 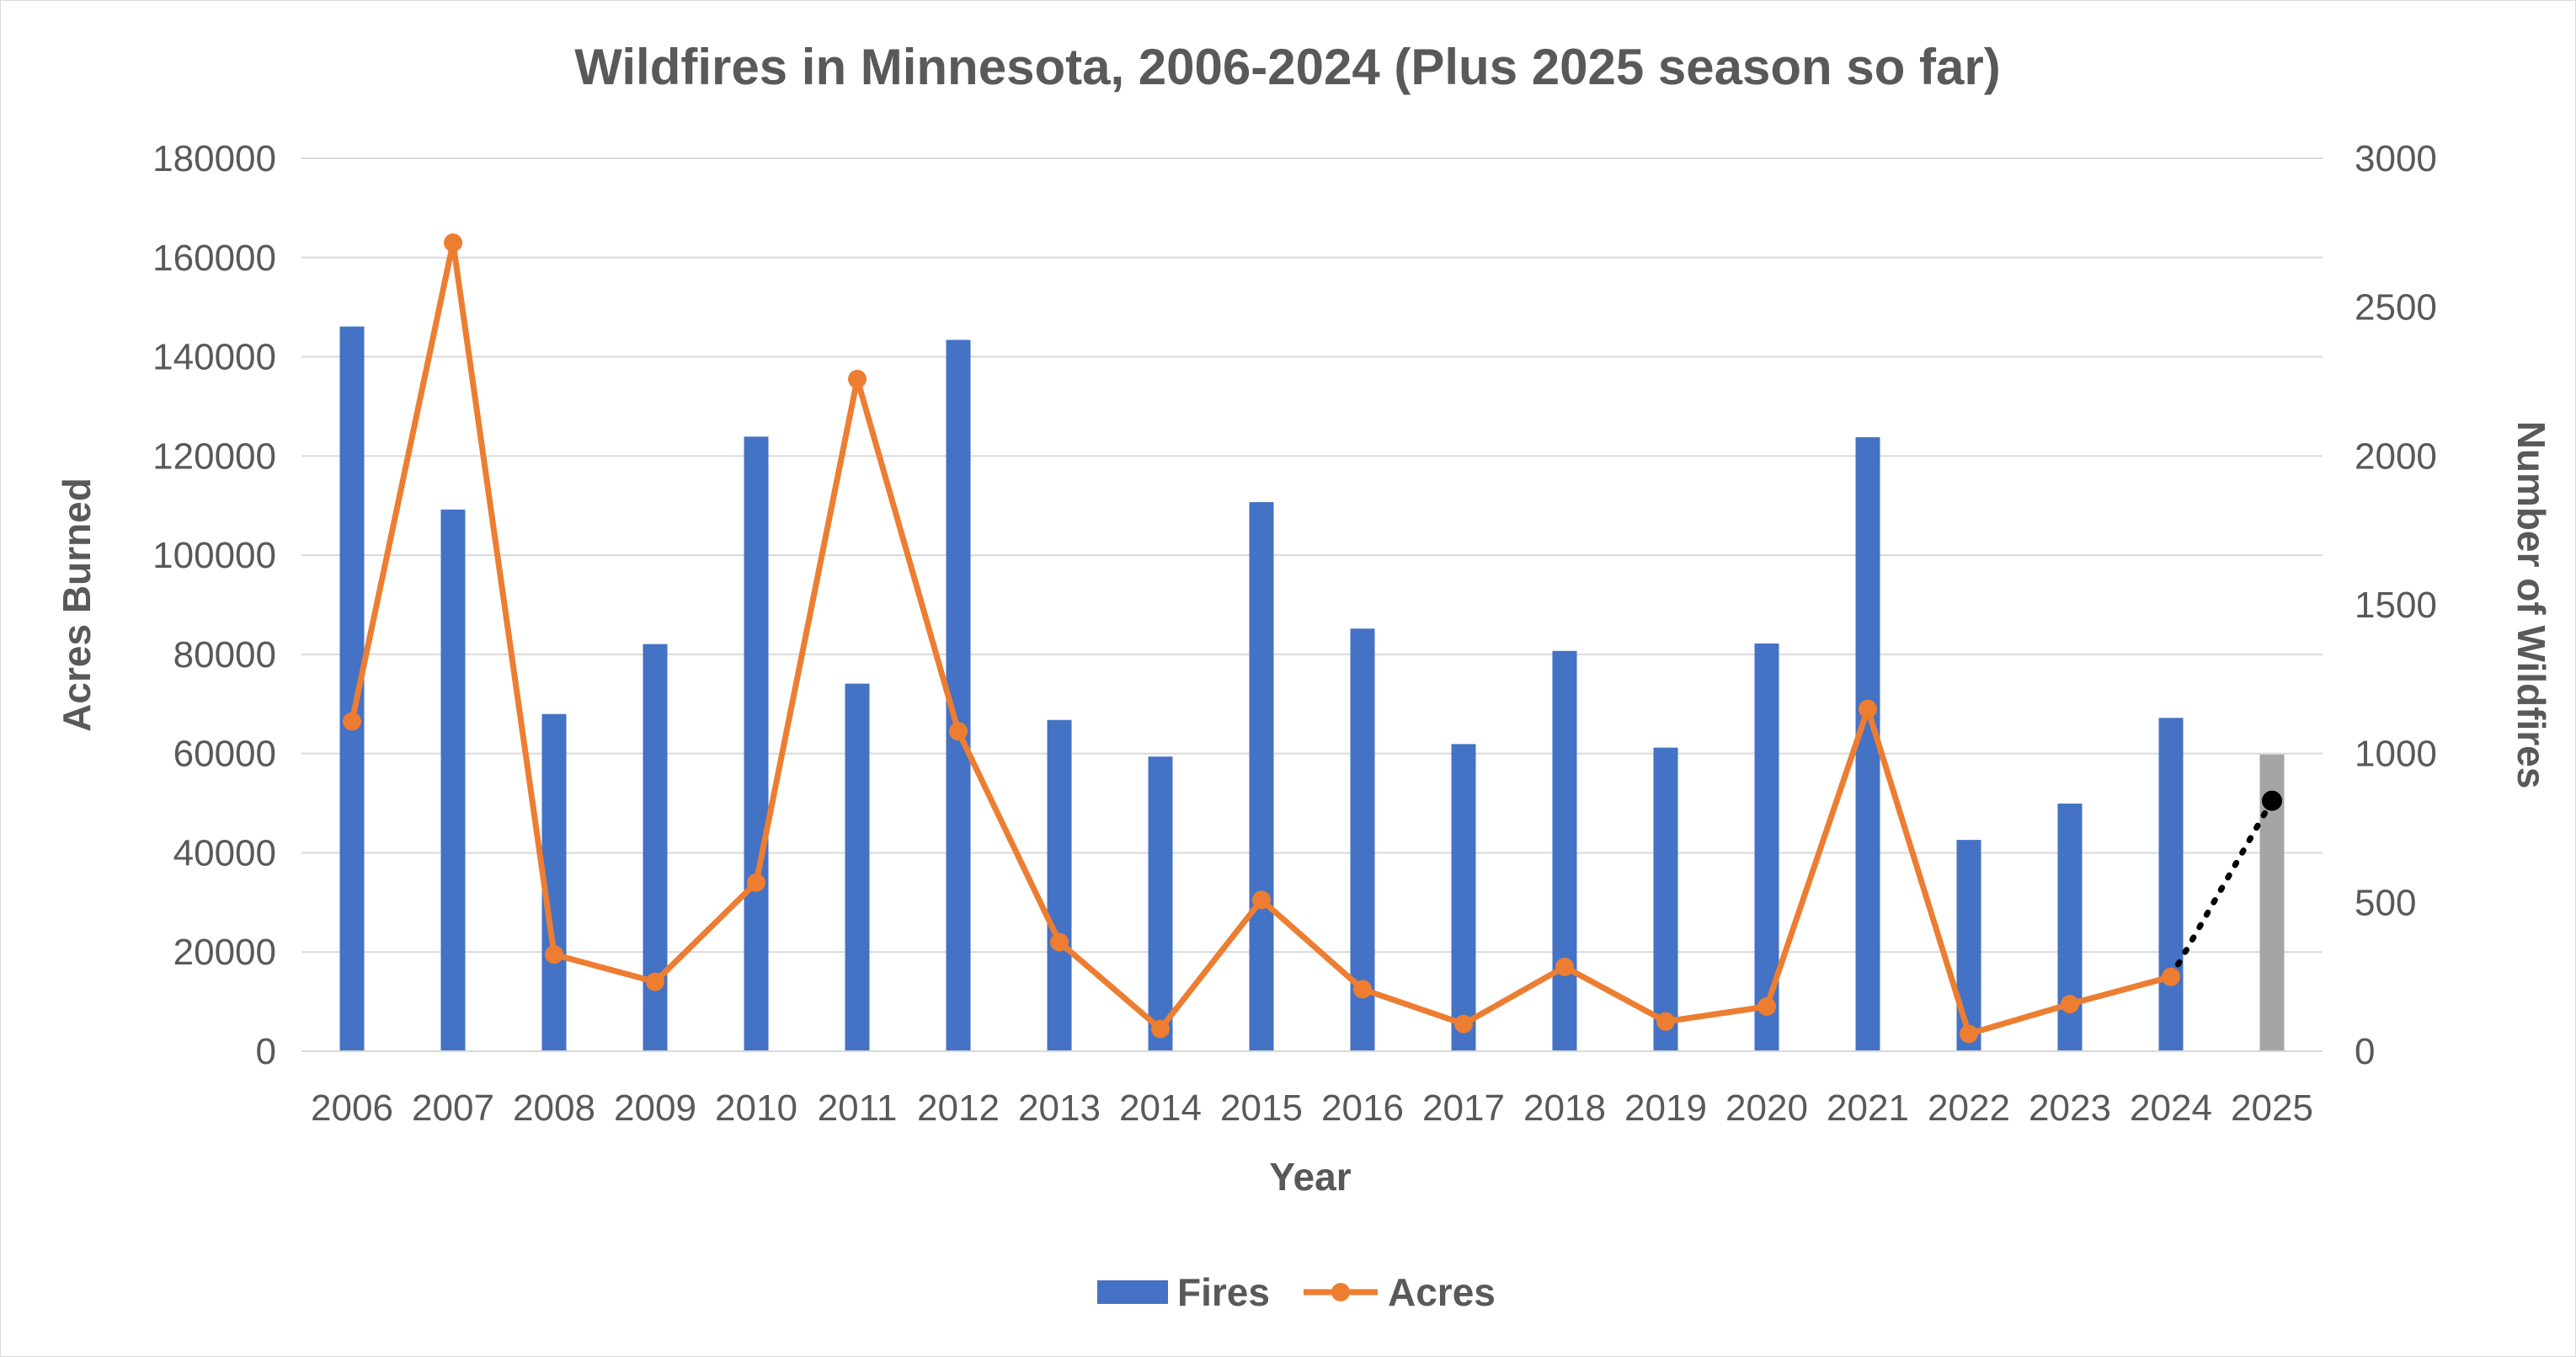 What do you see at coordinates (554, 1108) in the screenshot?
I see `x-tick-label: 2008` at bounding box center [554, 1108].